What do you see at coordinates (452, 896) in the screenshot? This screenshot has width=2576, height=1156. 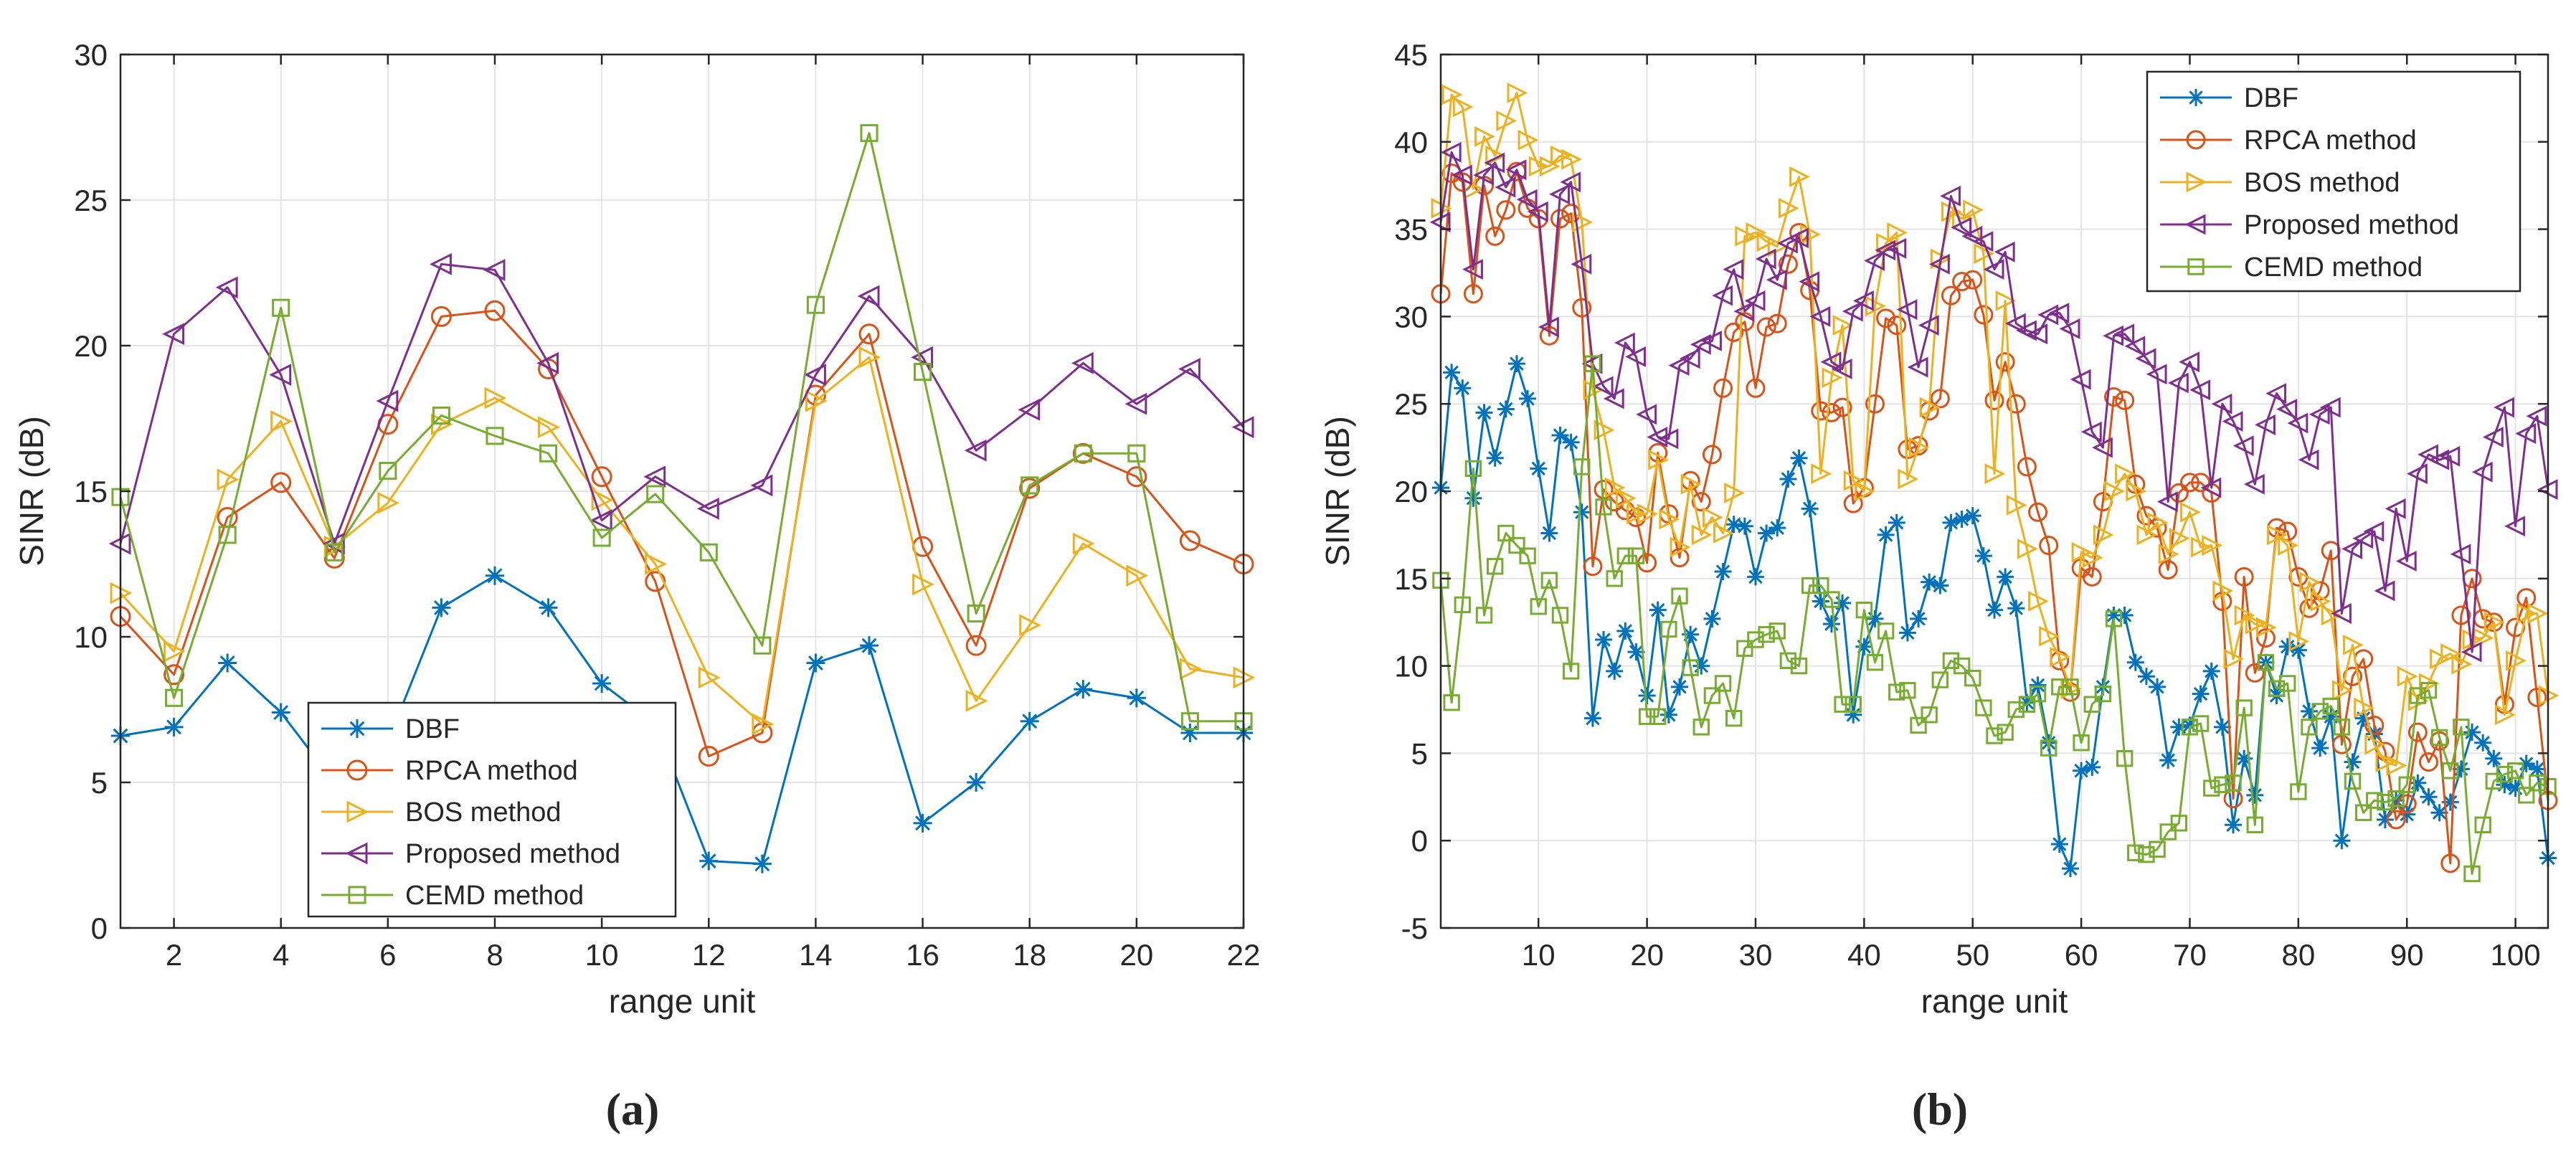 I see `legend-item-cemd-method: CEMD method` at bounding box center [452, 896].